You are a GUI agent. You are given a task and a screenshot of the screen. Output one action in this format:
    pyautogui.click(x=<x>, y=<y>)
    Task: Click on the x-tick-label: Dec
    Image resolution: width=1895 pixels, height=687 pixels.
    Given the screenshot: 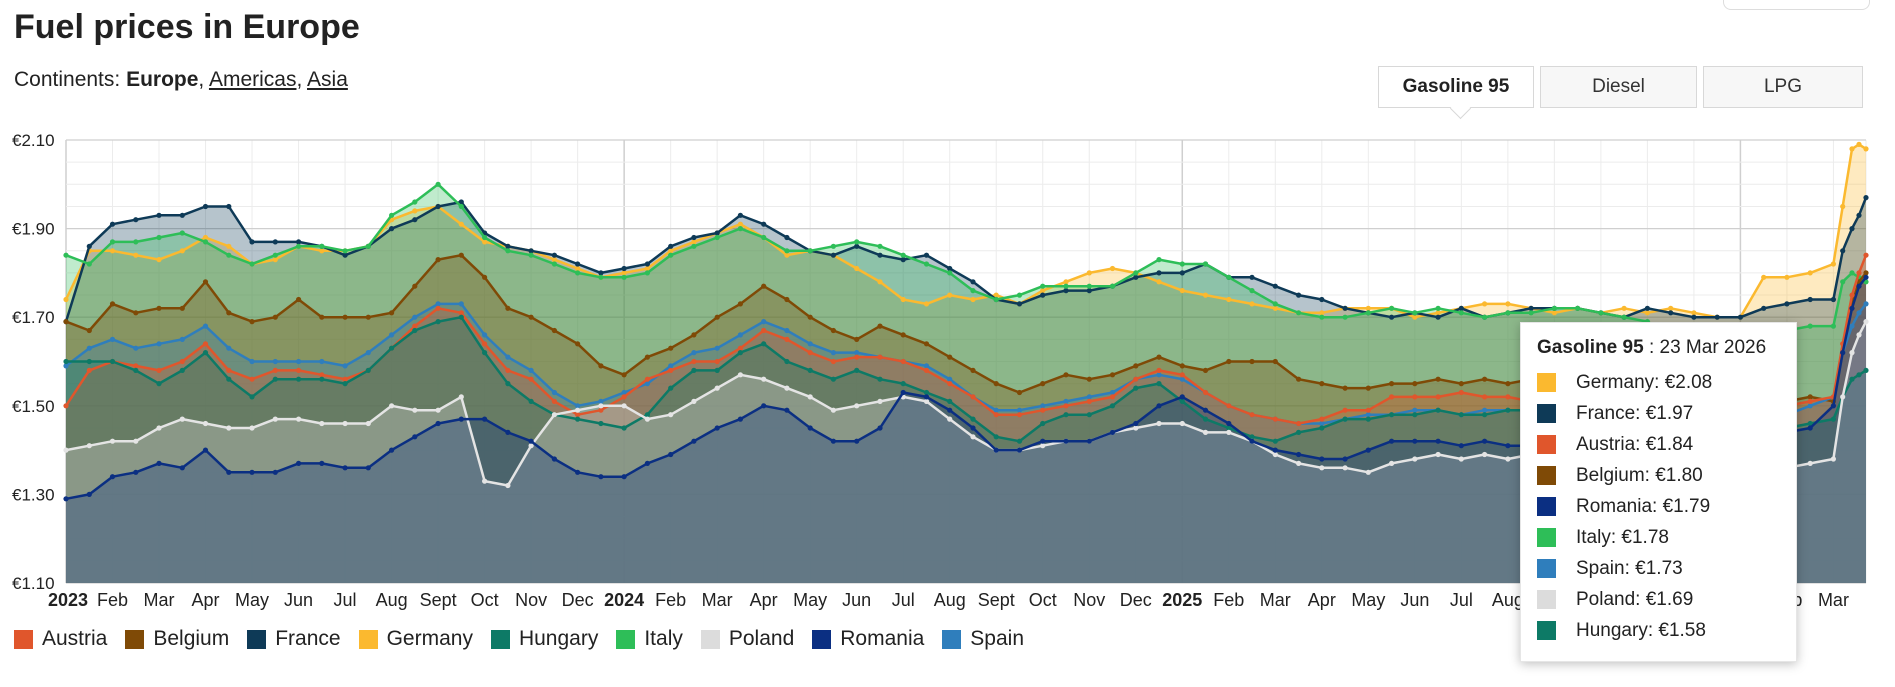 What is the action you would take?
    pyautogui.click(x=1136, y=600)
    